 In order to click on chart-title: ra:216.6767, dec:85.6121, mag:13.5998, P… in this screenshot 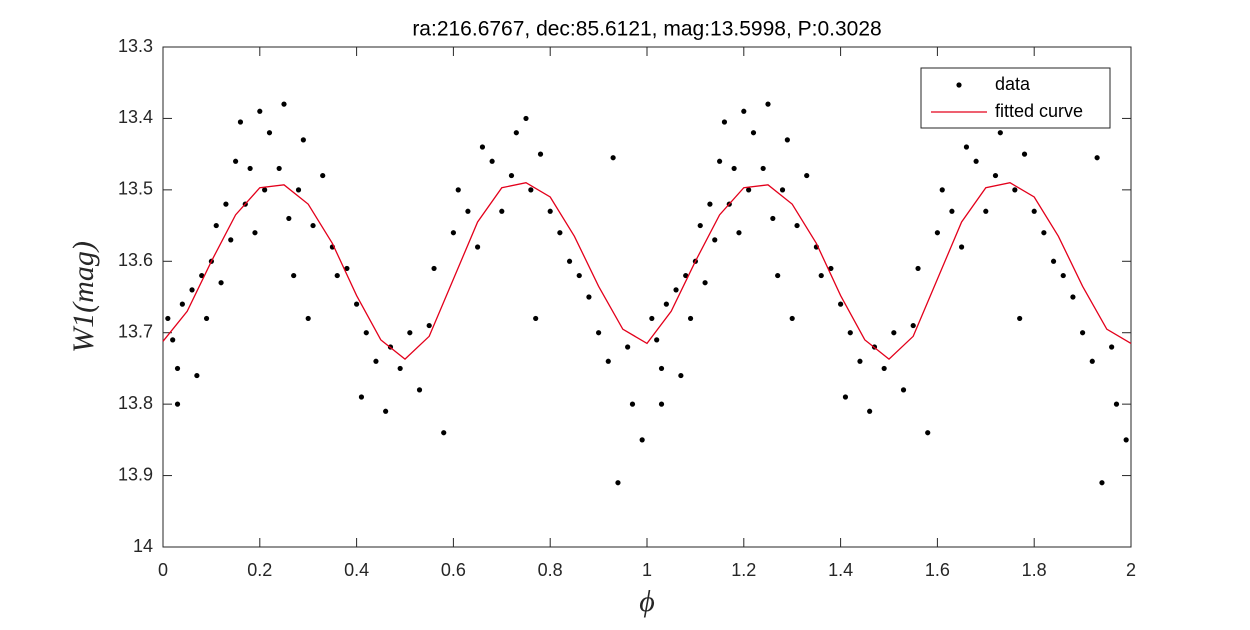, I will do `click(646, 29)`.